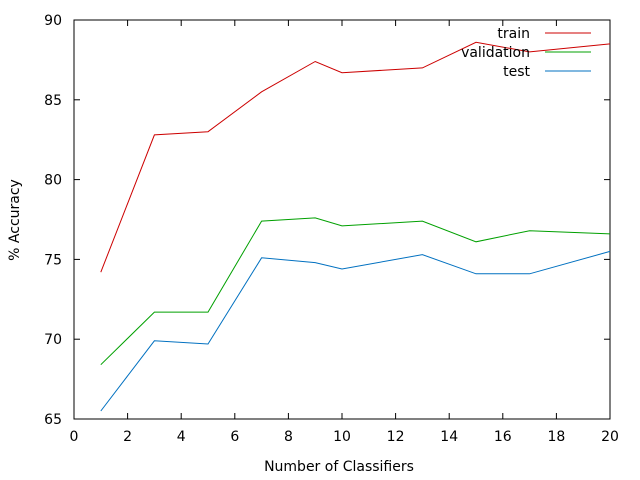 The height and width of the screenshot is (480, 640). Describe the element at coordinates (181, 437) in the screenshot. I see `x-tick-label: 4` at that location.